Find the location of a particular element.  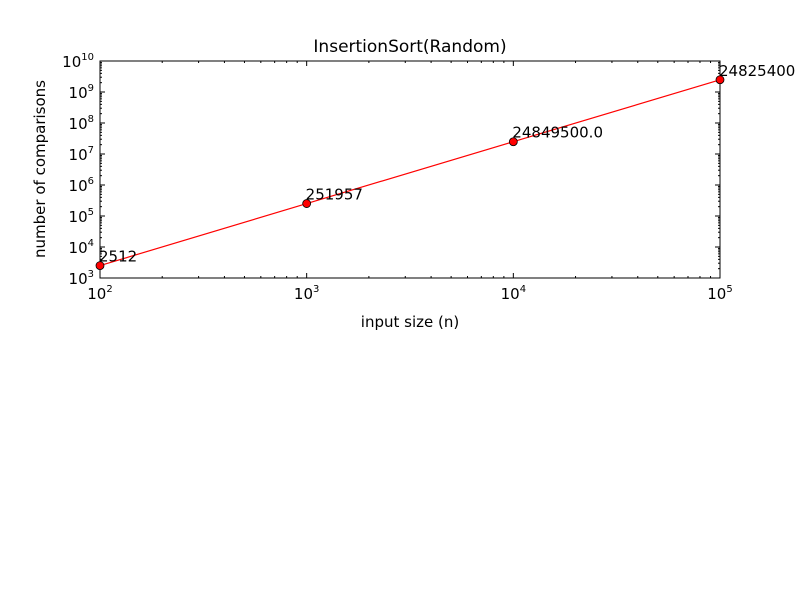

x-axis-label: input size (n) is located at coordinates (410, 322).